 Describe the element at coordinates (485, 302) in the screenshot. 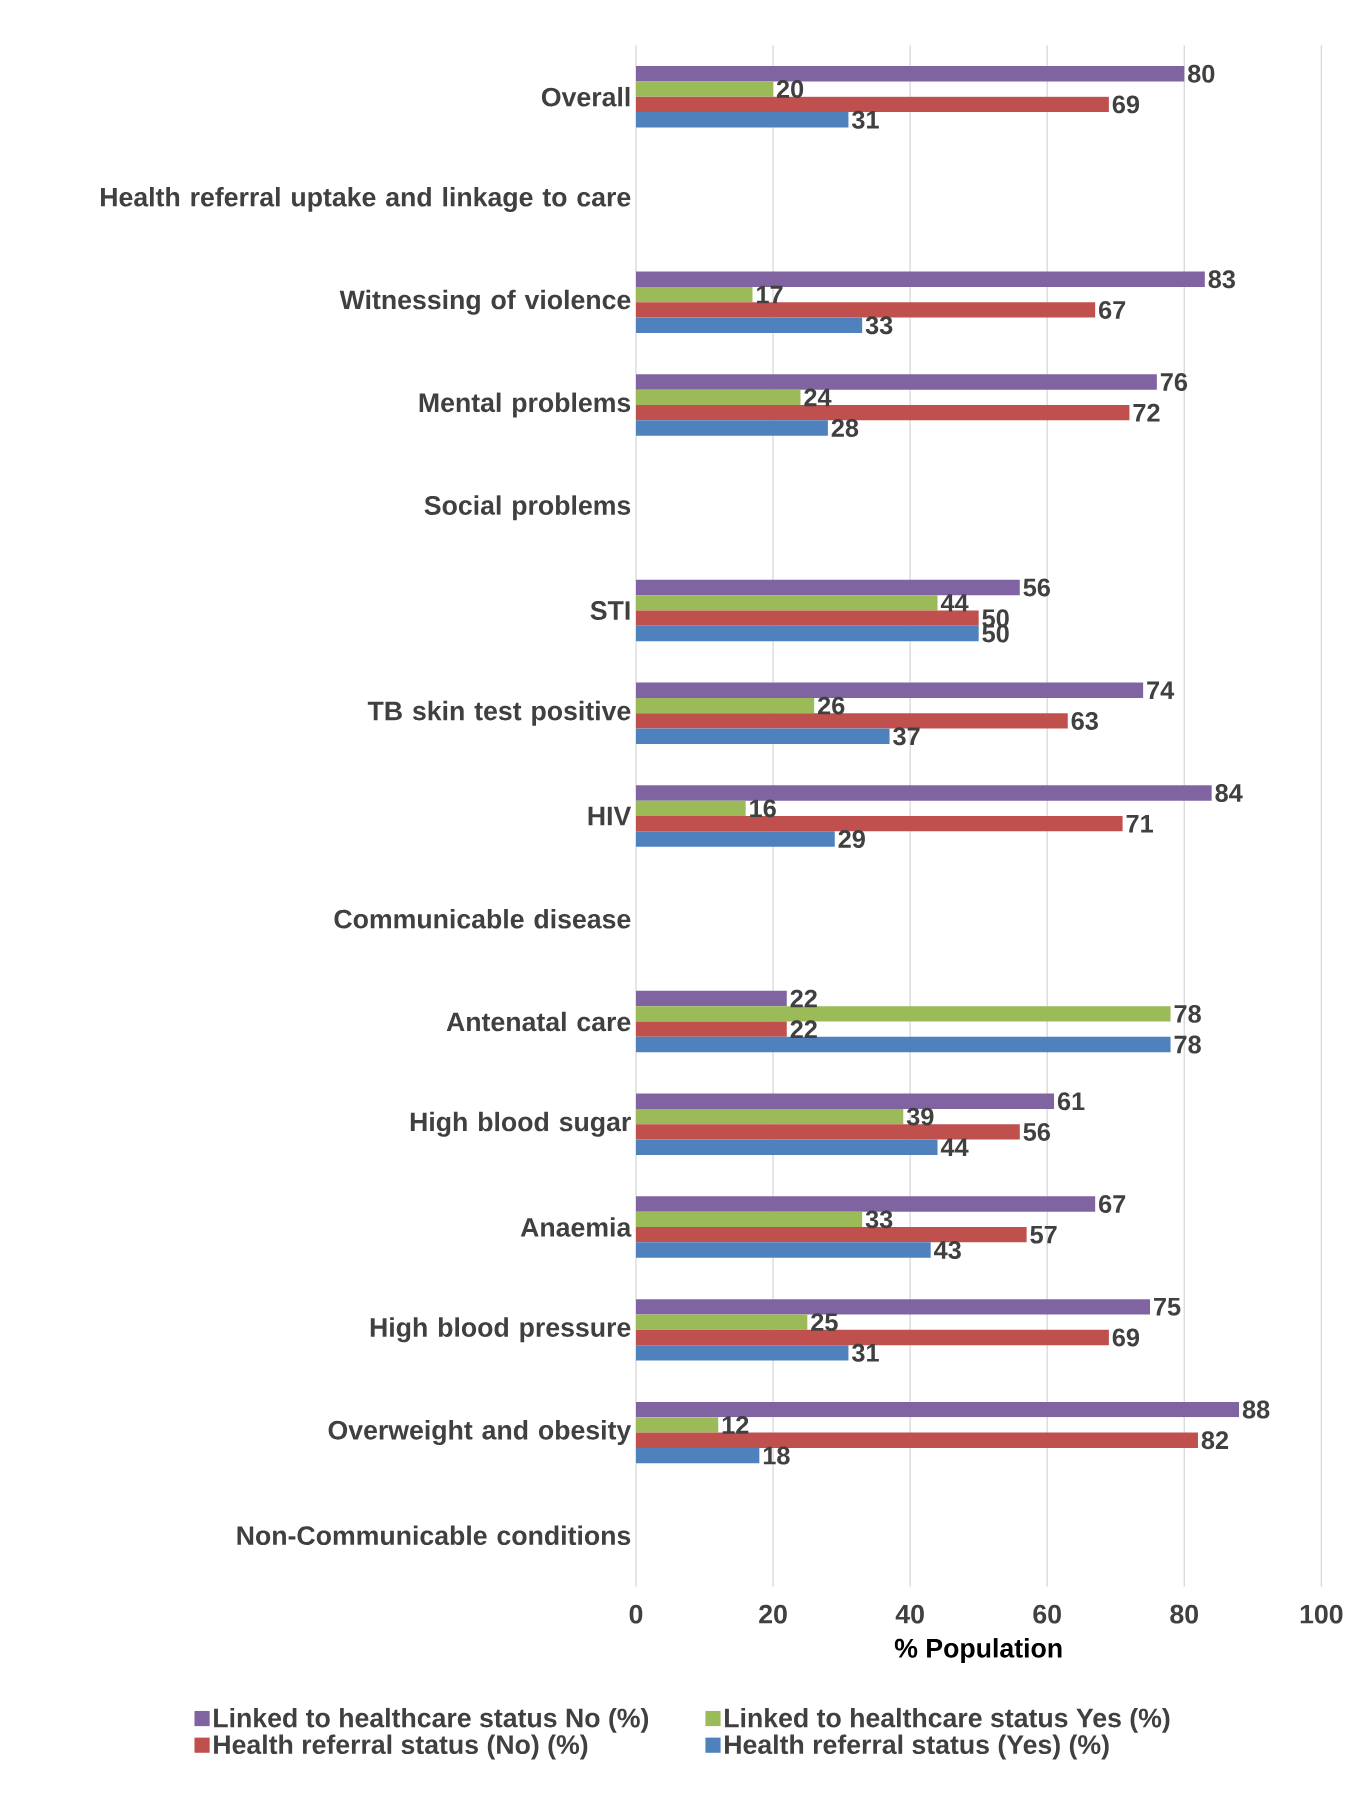

I see `y-tick-label: Witnessing of violence` at that location.